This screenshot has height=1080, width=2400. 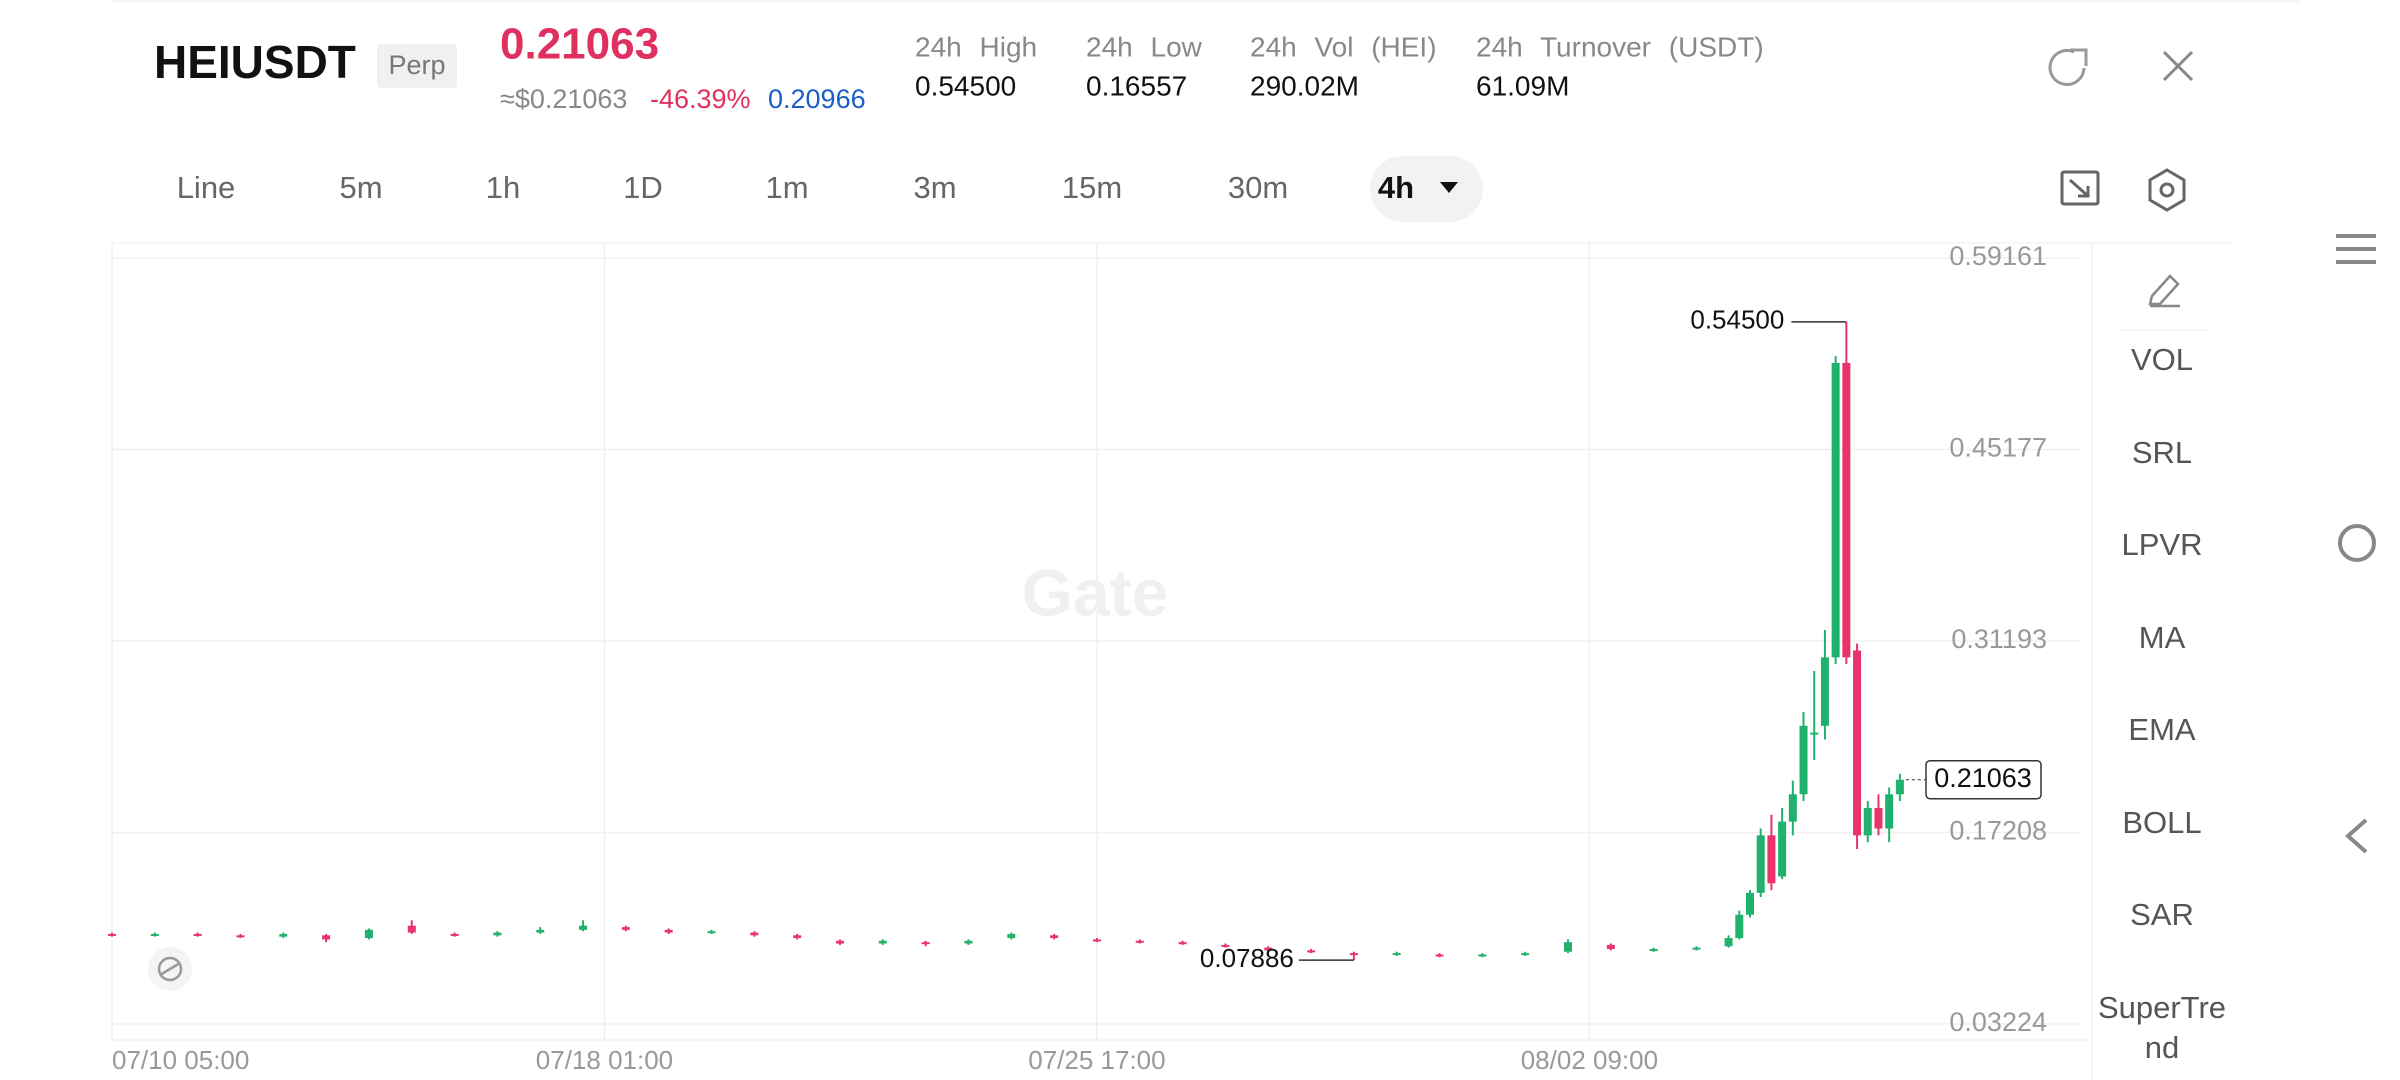 I want to click on timeframe-tab: 1m, so click(x=786, y=187).